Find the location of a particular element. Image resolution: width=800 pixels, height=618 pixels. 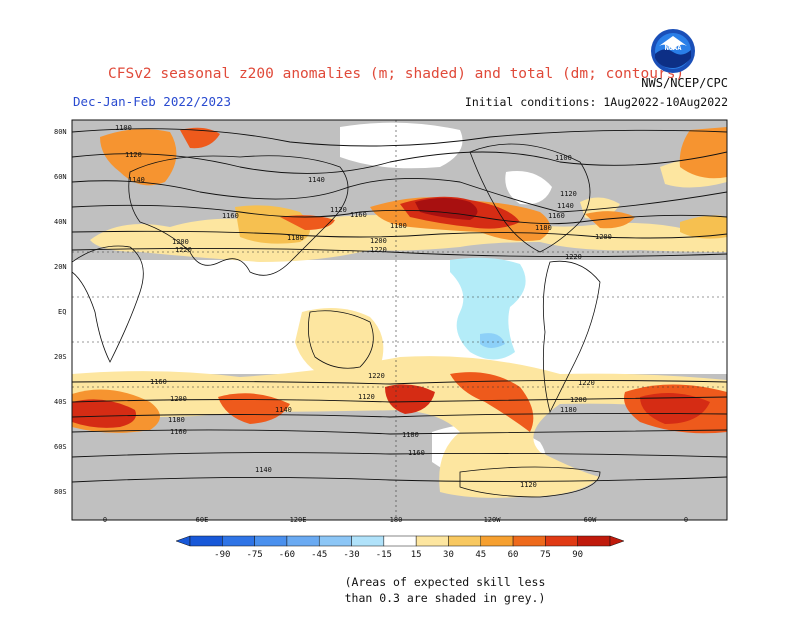

skill-note-line: (Areas of expected skill less is located at coordinates (445, 582).